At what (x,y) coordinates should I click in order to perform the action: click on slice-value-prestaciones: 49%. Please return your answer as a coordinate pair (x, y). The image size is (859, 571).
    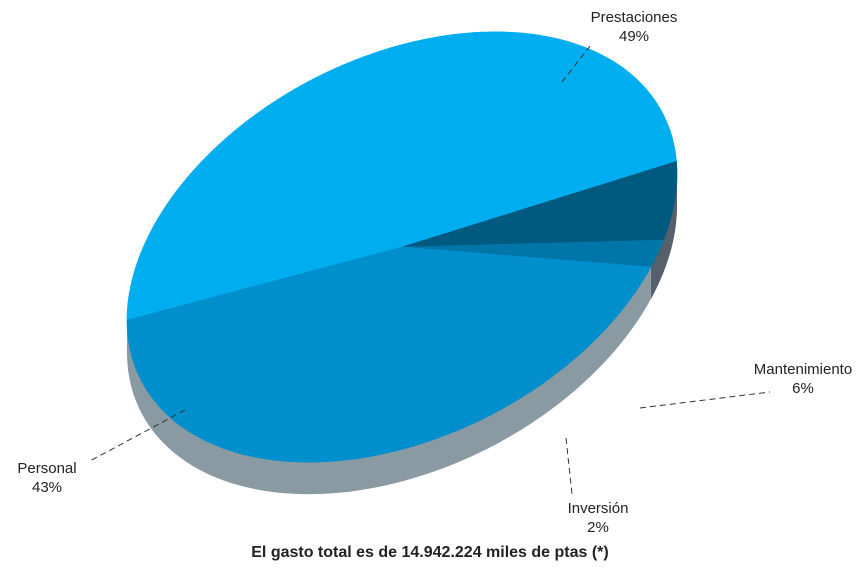
    Looking at the image, I should click on (634, 36).